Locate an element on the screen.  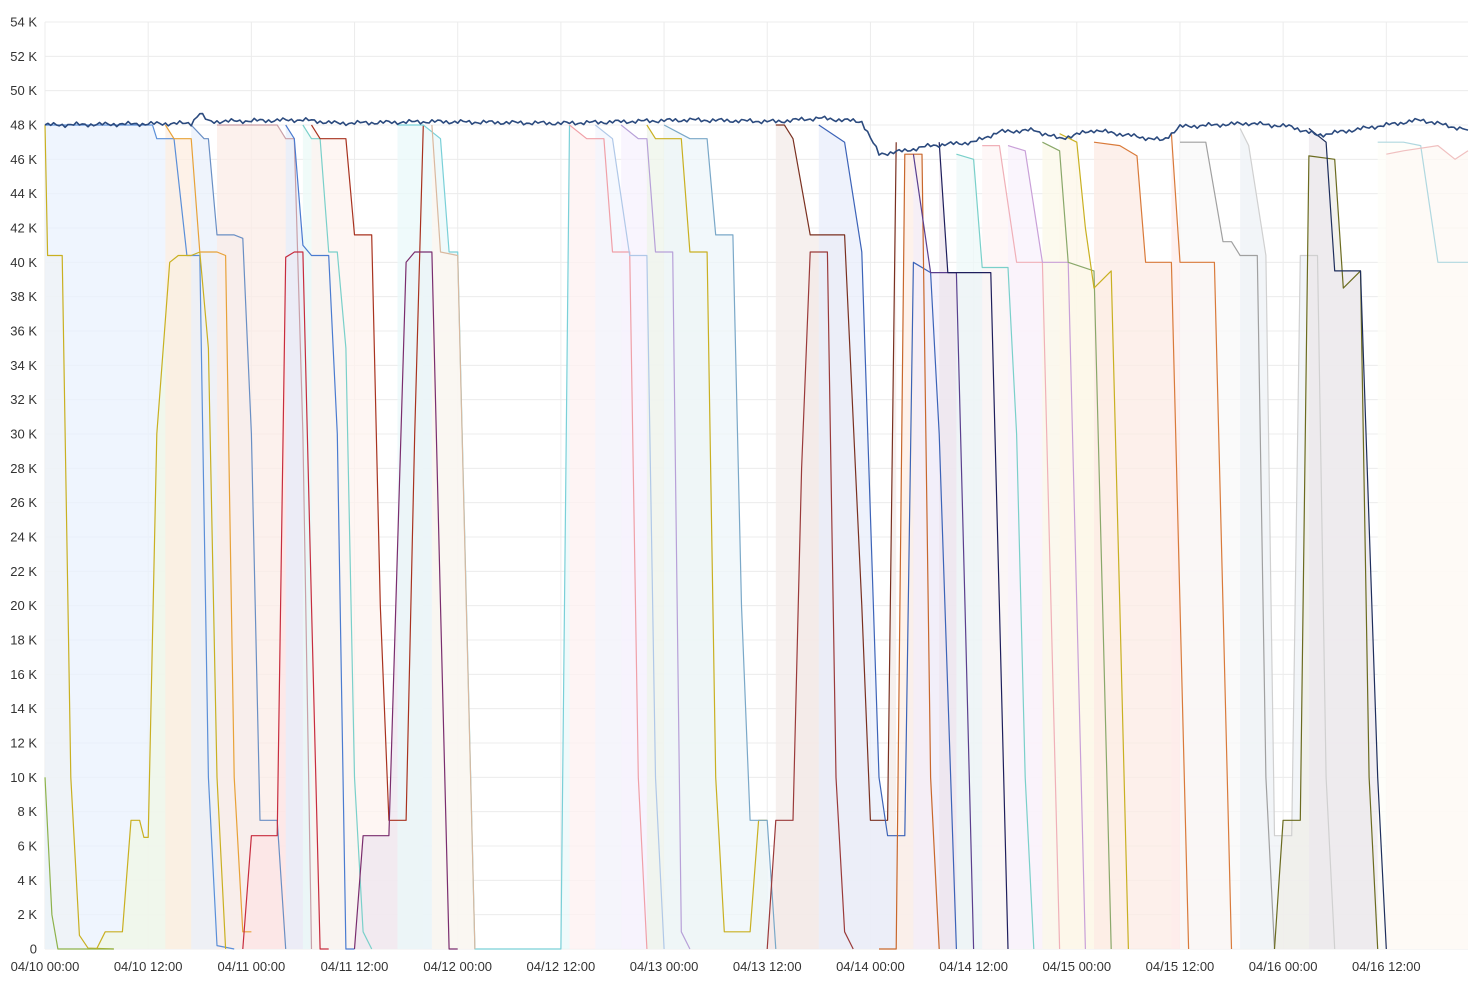
x-tick-label: 04/10 00:00 is located at coordinates (45, 966).